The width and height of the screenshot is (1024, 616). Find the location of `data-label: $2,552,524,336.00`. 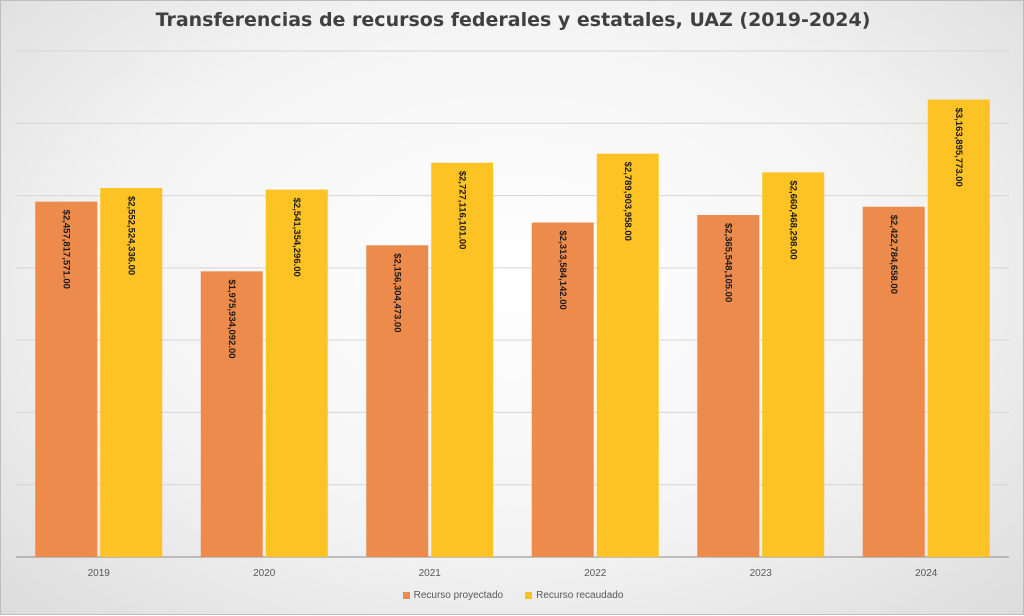

data-label: $2,552,524,336.00 is located at coordinates (131, 235).